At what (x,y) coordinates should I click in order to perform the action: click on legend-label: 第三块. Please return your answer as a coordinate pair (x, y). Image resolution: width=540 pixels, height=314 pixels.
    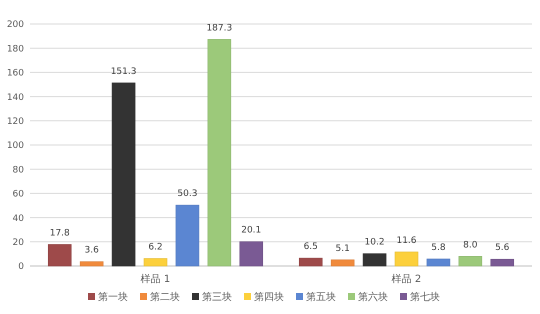
    Looking at the image, I should click on (217, 297).